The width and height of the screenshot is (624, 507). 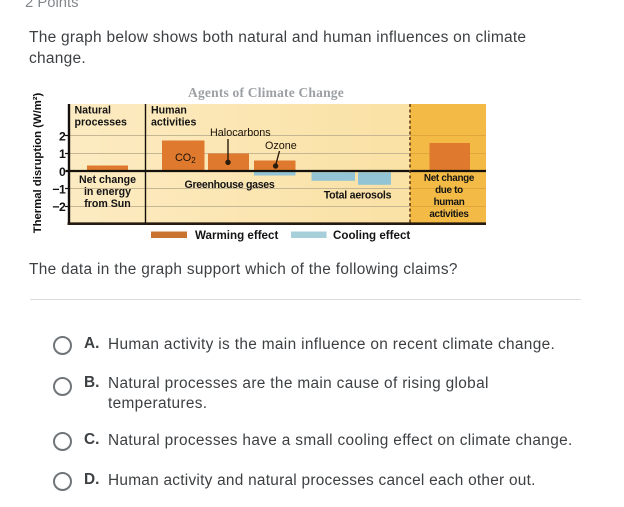 What do you see at coordinates (240, 133) in the screenshot?
I see `svg-text: Halocarbons` at bounding box center [240, 133].